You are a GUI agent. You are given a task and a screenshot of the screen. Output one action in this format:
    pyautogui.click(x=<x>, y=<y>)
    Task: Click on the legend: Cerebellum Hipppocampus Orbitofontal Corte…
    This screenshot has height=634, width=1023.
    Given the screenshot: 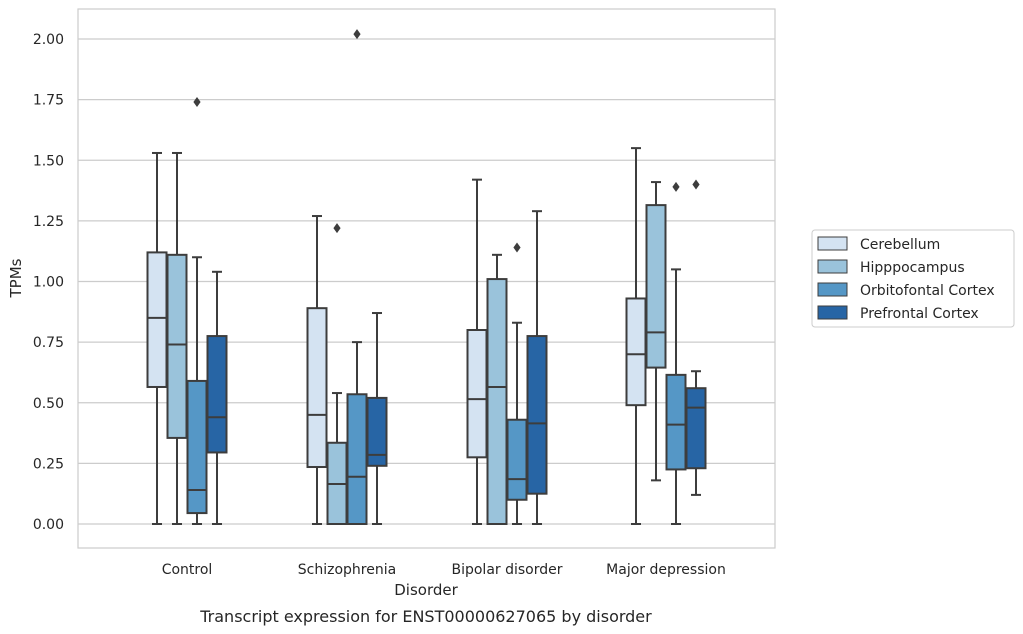 What is the action you would take?
    pyautogui.click(x=913, y=278)
    